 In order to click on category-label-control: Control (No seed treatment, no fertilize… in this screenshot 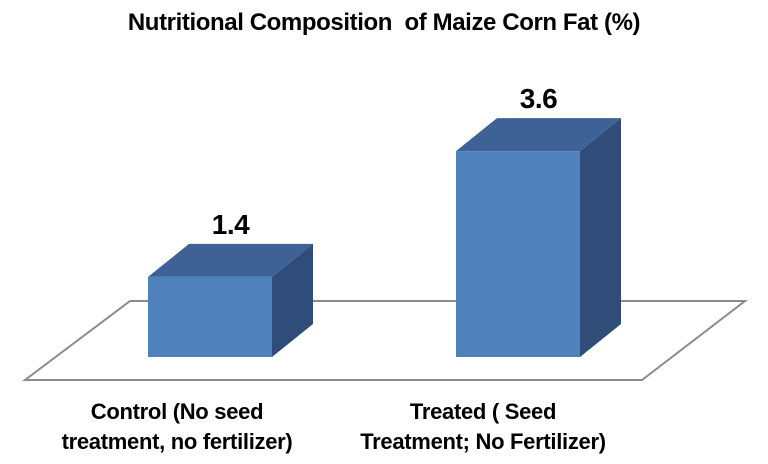, I will do `click(177, 426)`.